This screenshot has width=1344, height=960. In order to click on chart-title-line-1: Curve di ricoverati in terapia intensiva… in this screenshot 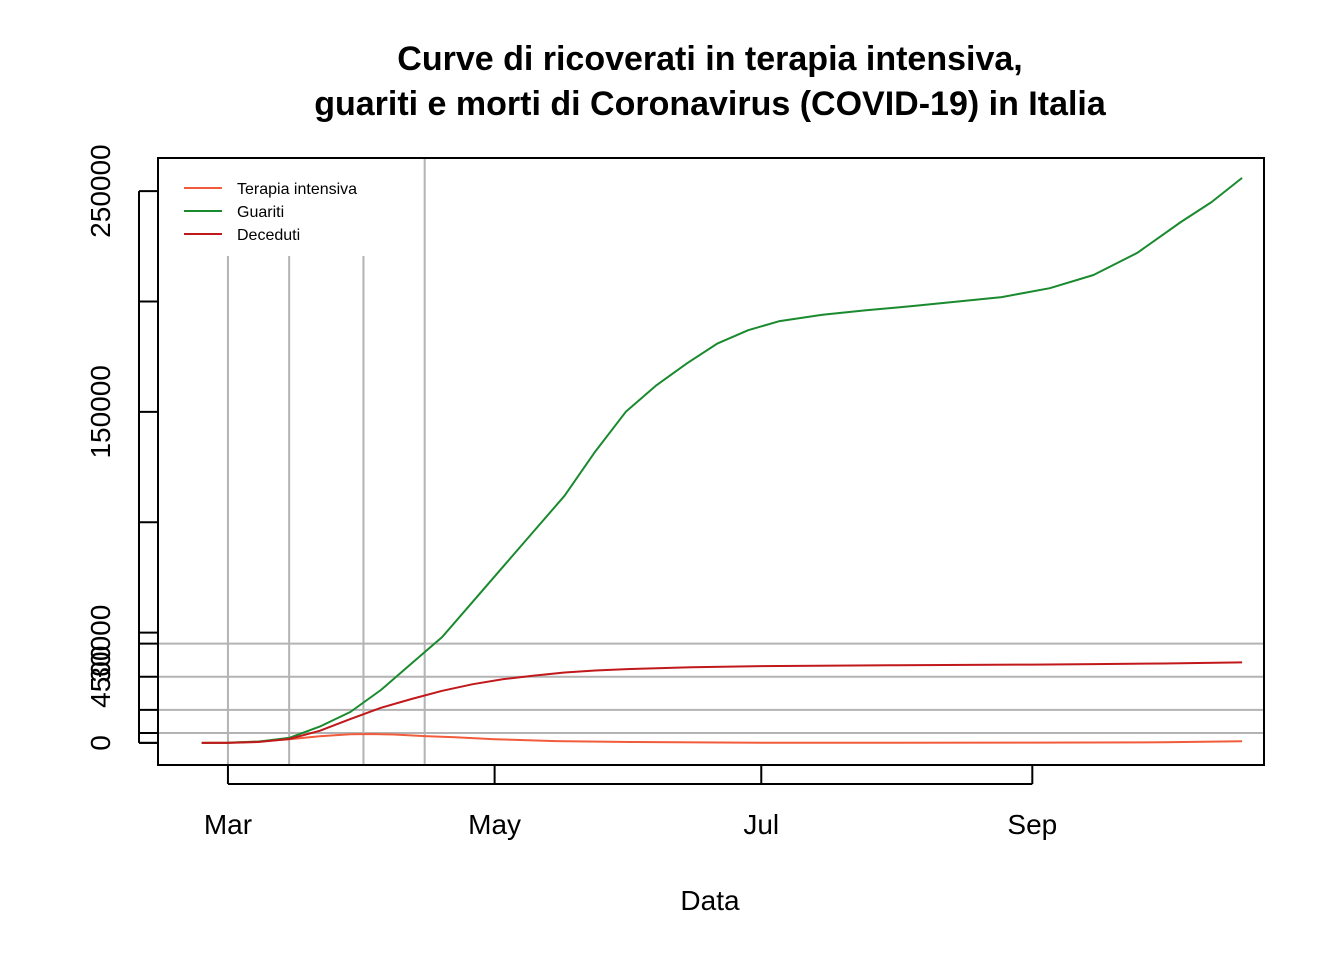, I will do `click(709, 59)`.